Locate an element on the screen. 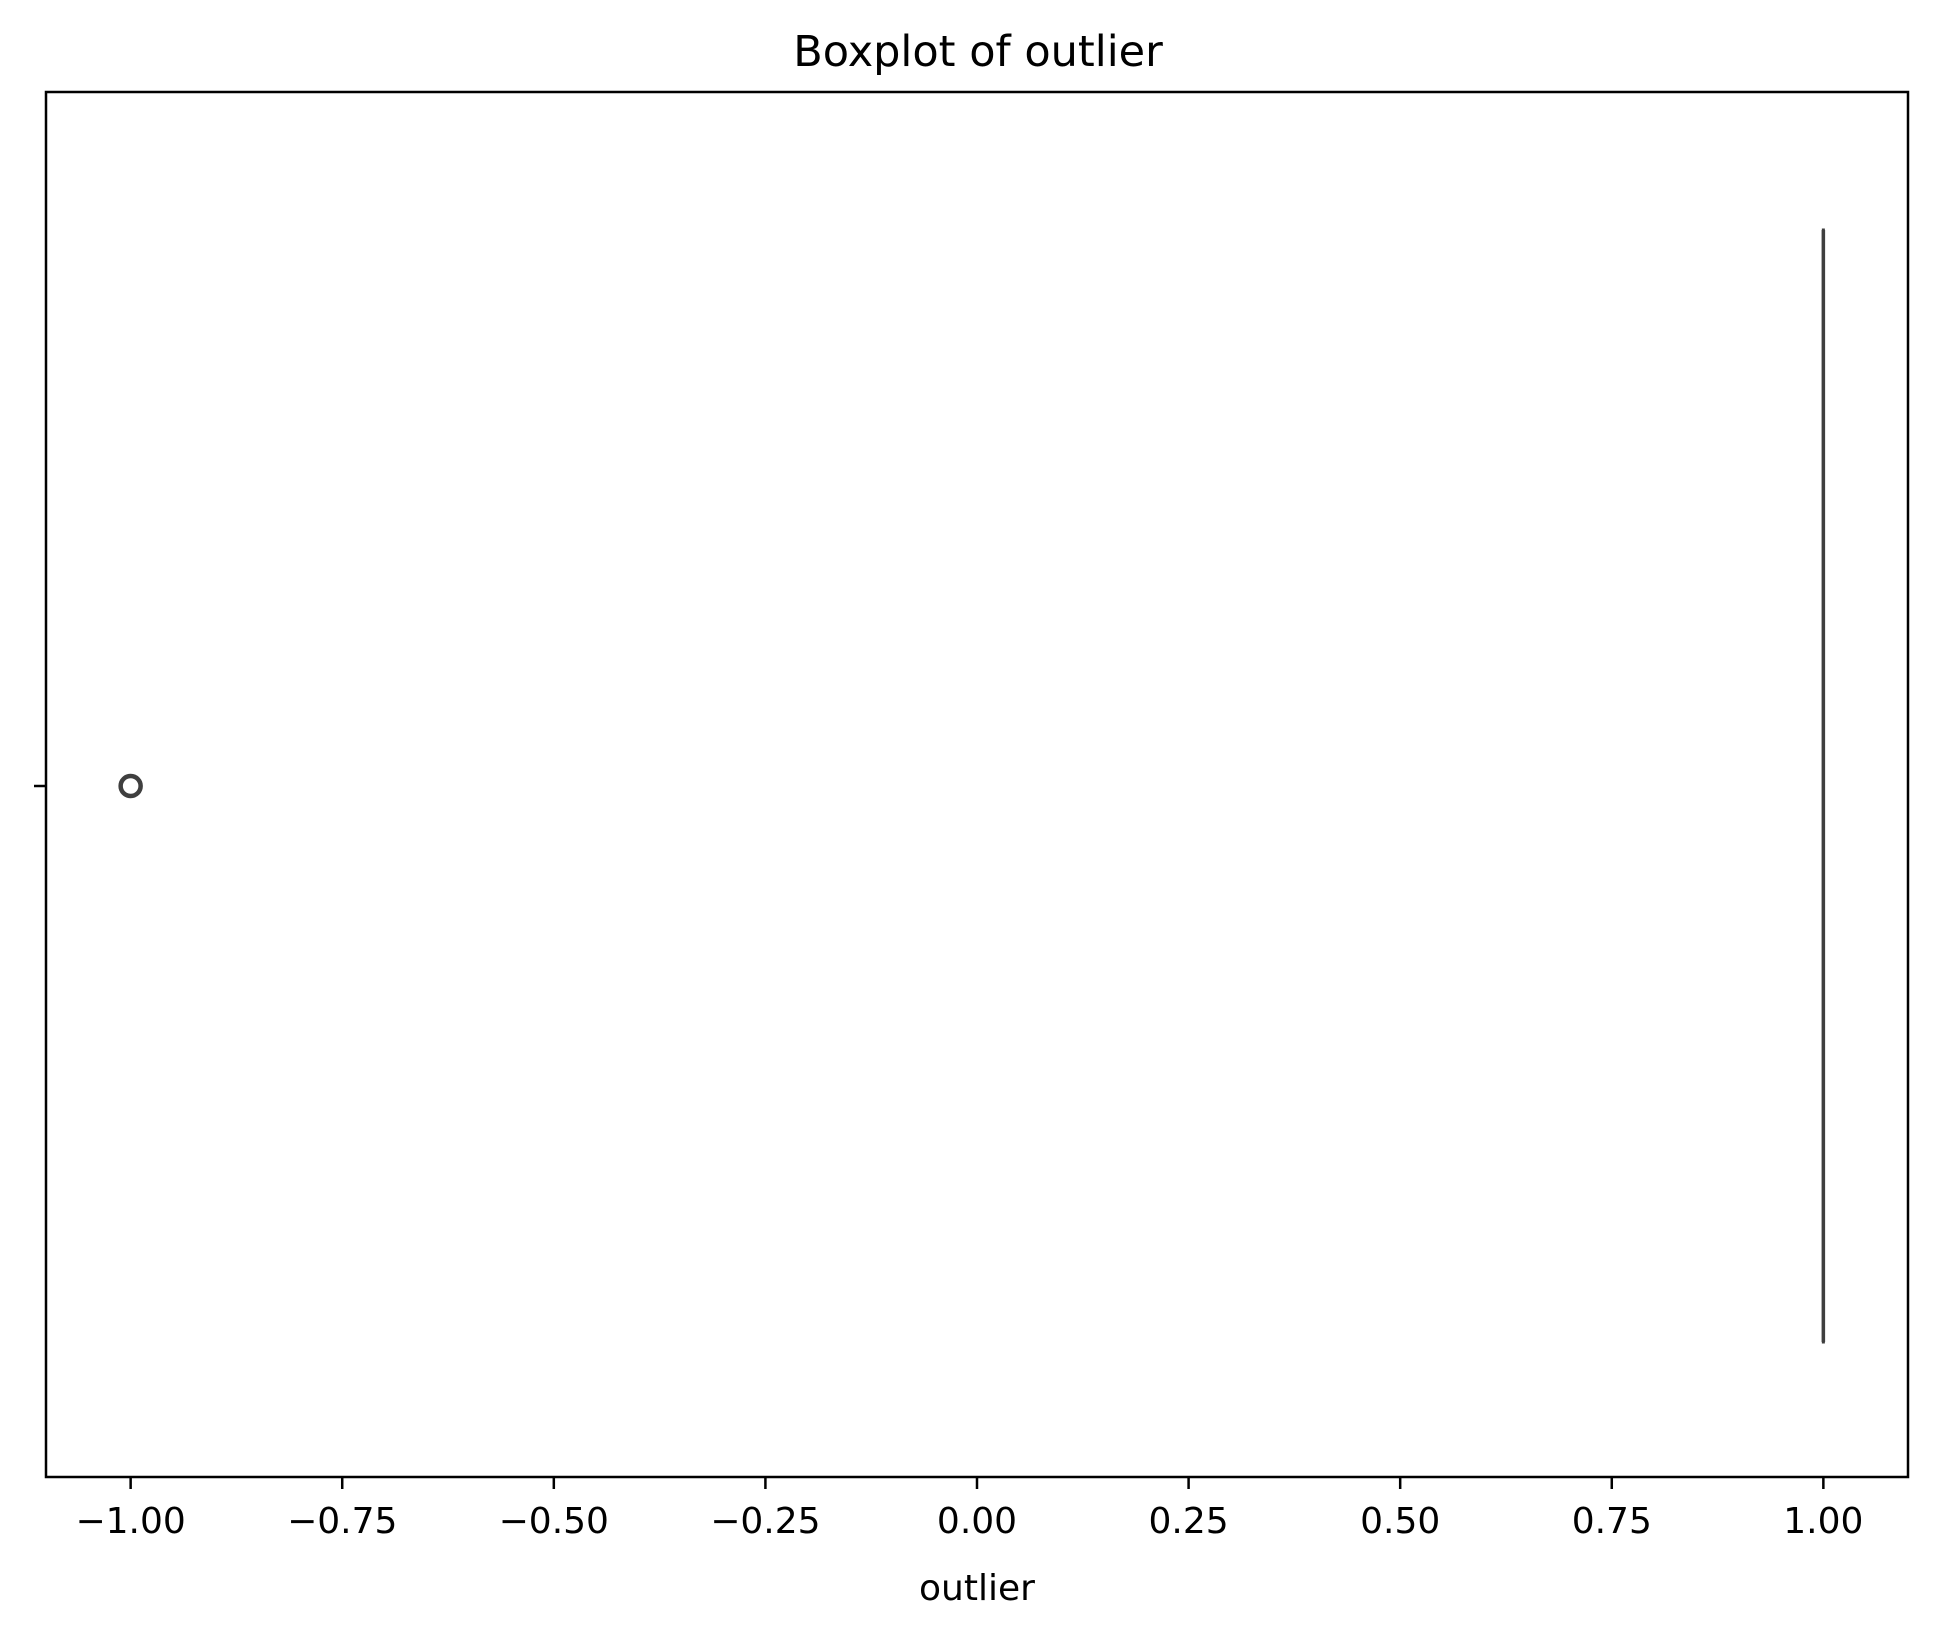 This screenshot has width=1934, height=1642. x-tick-label: −0.75 is located at coordinates (342, 1521).